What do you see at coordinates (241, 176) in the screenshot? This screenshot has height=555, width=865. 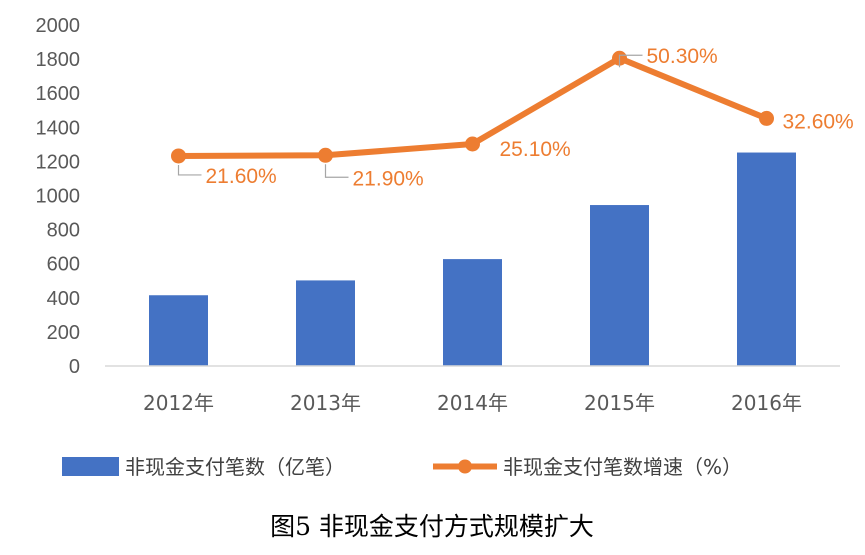 I see `data-label: 21.60%` at bounding box center [241, 176].